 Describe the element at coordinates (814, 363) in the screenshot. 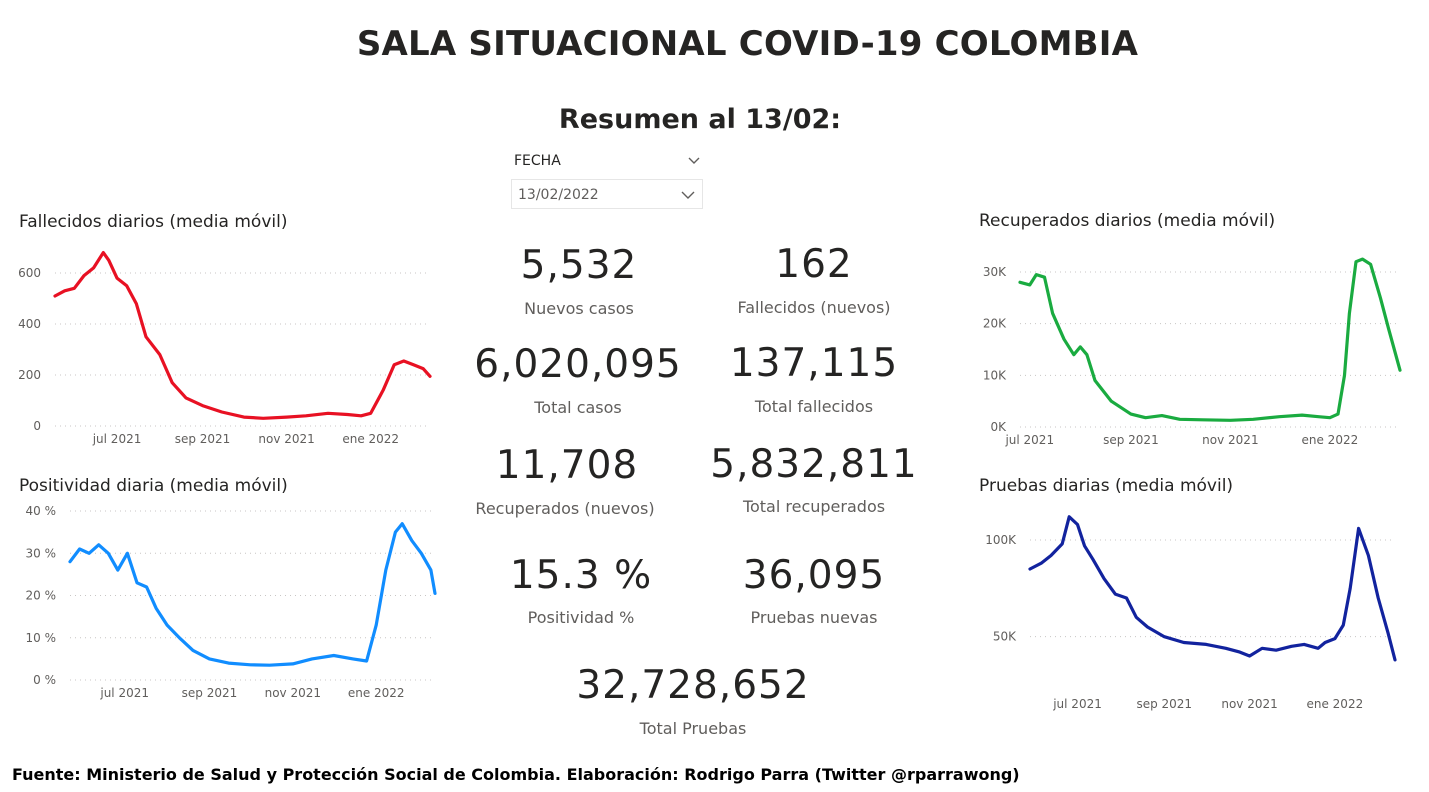

I see `kpi-total-fallecidos-value: 137,115` at that location.